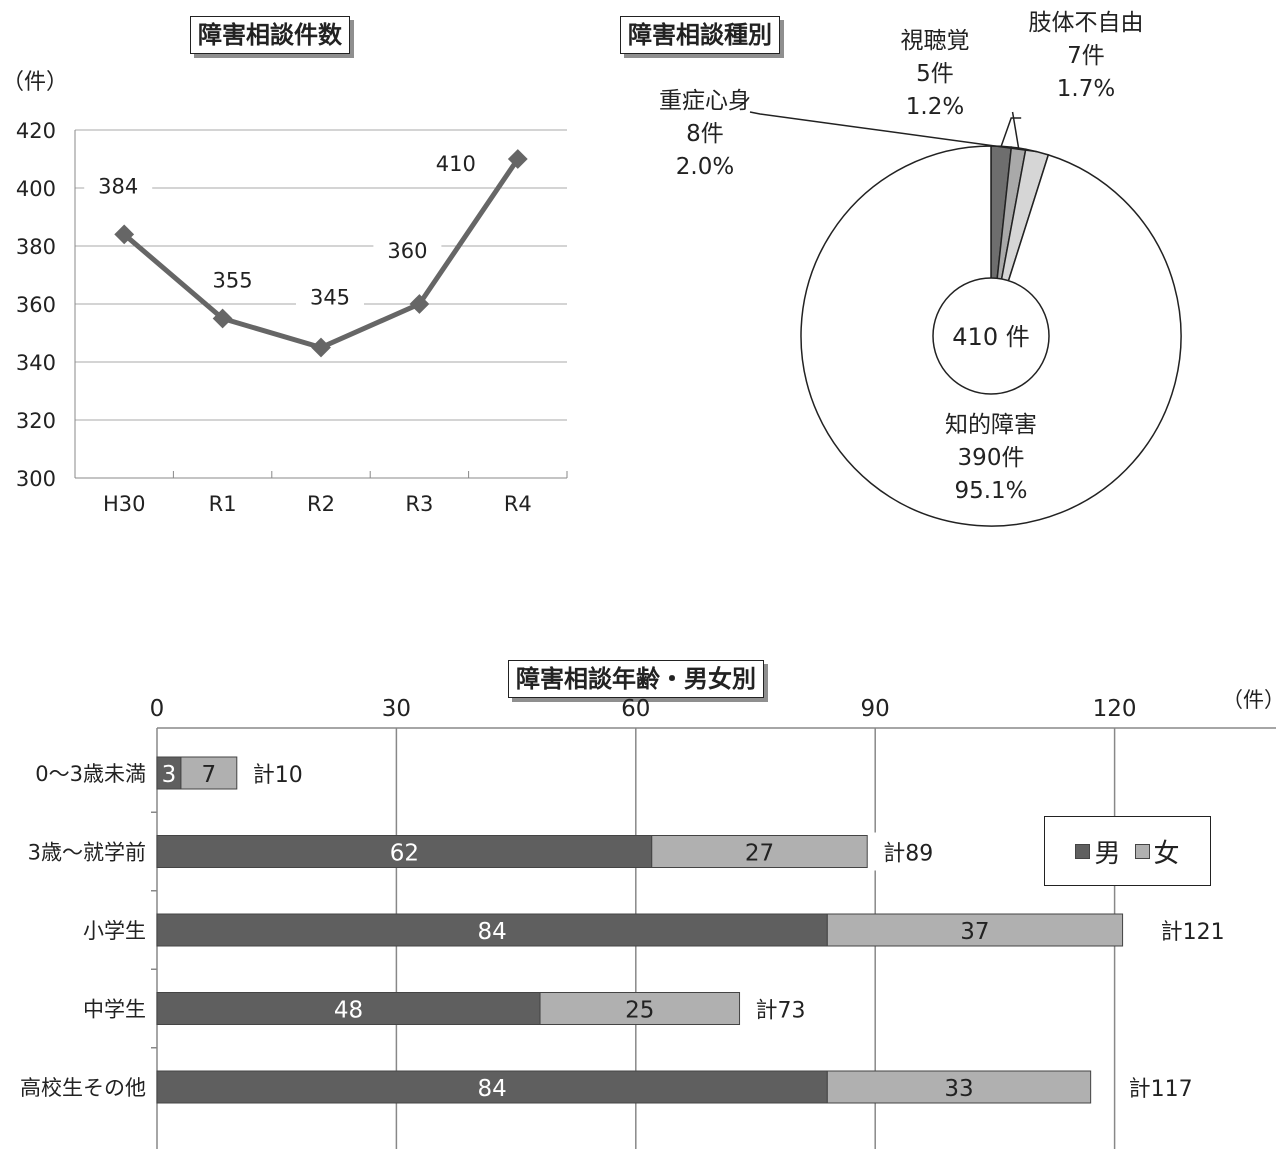  I want to click on legend-swatch-female, so click(1142, 851).